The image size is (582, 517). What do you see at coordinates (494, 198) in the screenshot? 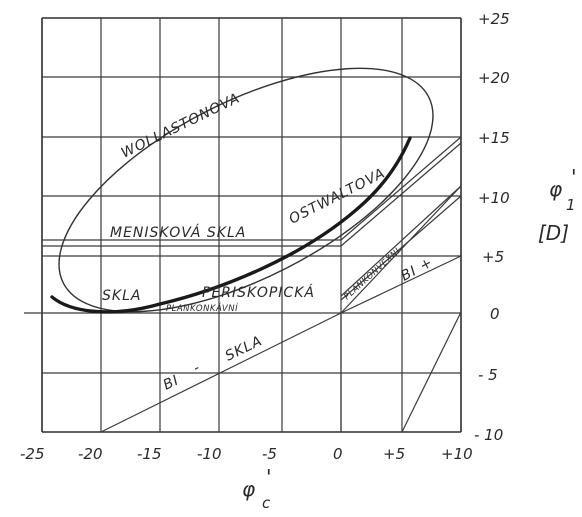
I see `y-tick: +10` at bounding box center [494, 198].